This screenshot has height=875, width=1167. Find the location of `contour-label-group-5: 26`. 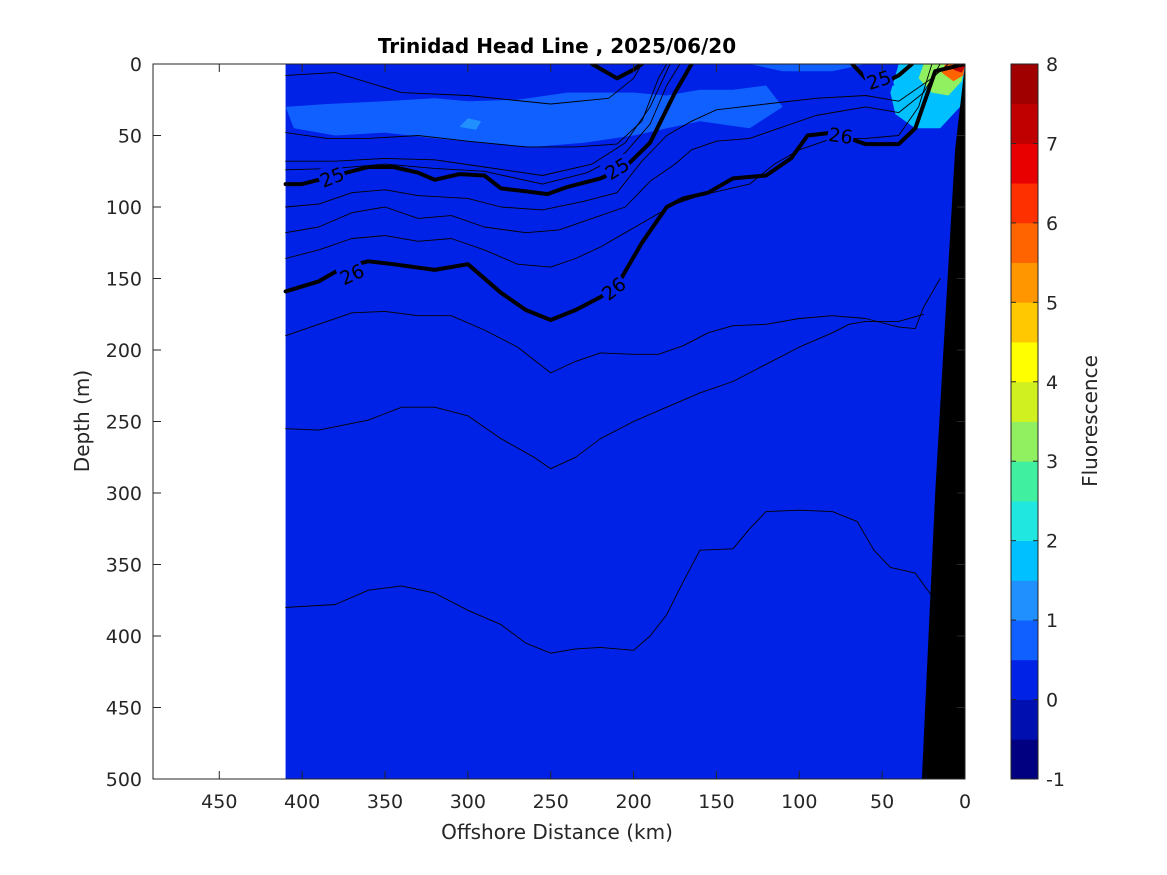

contour-label-group-5: 26 is located at coordinates (841, 135).